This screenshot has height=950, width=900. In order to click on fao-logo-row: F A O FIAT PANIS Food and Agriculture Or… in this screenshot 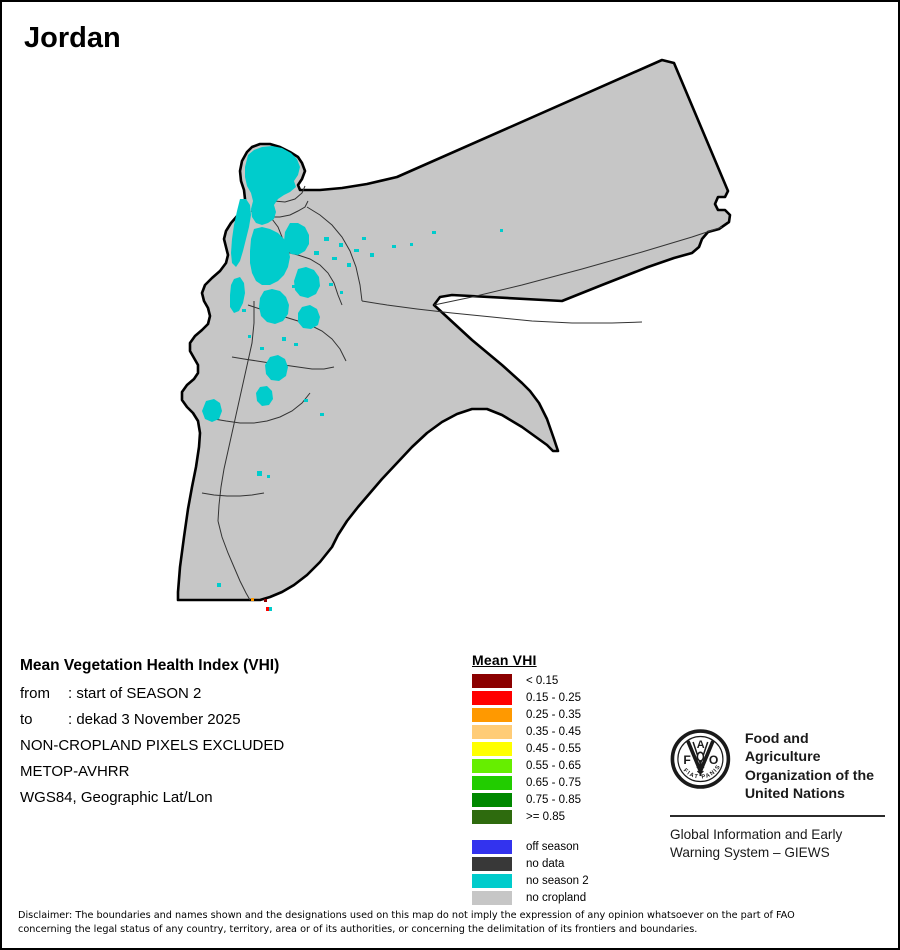, I will do `click(777, 766)`.